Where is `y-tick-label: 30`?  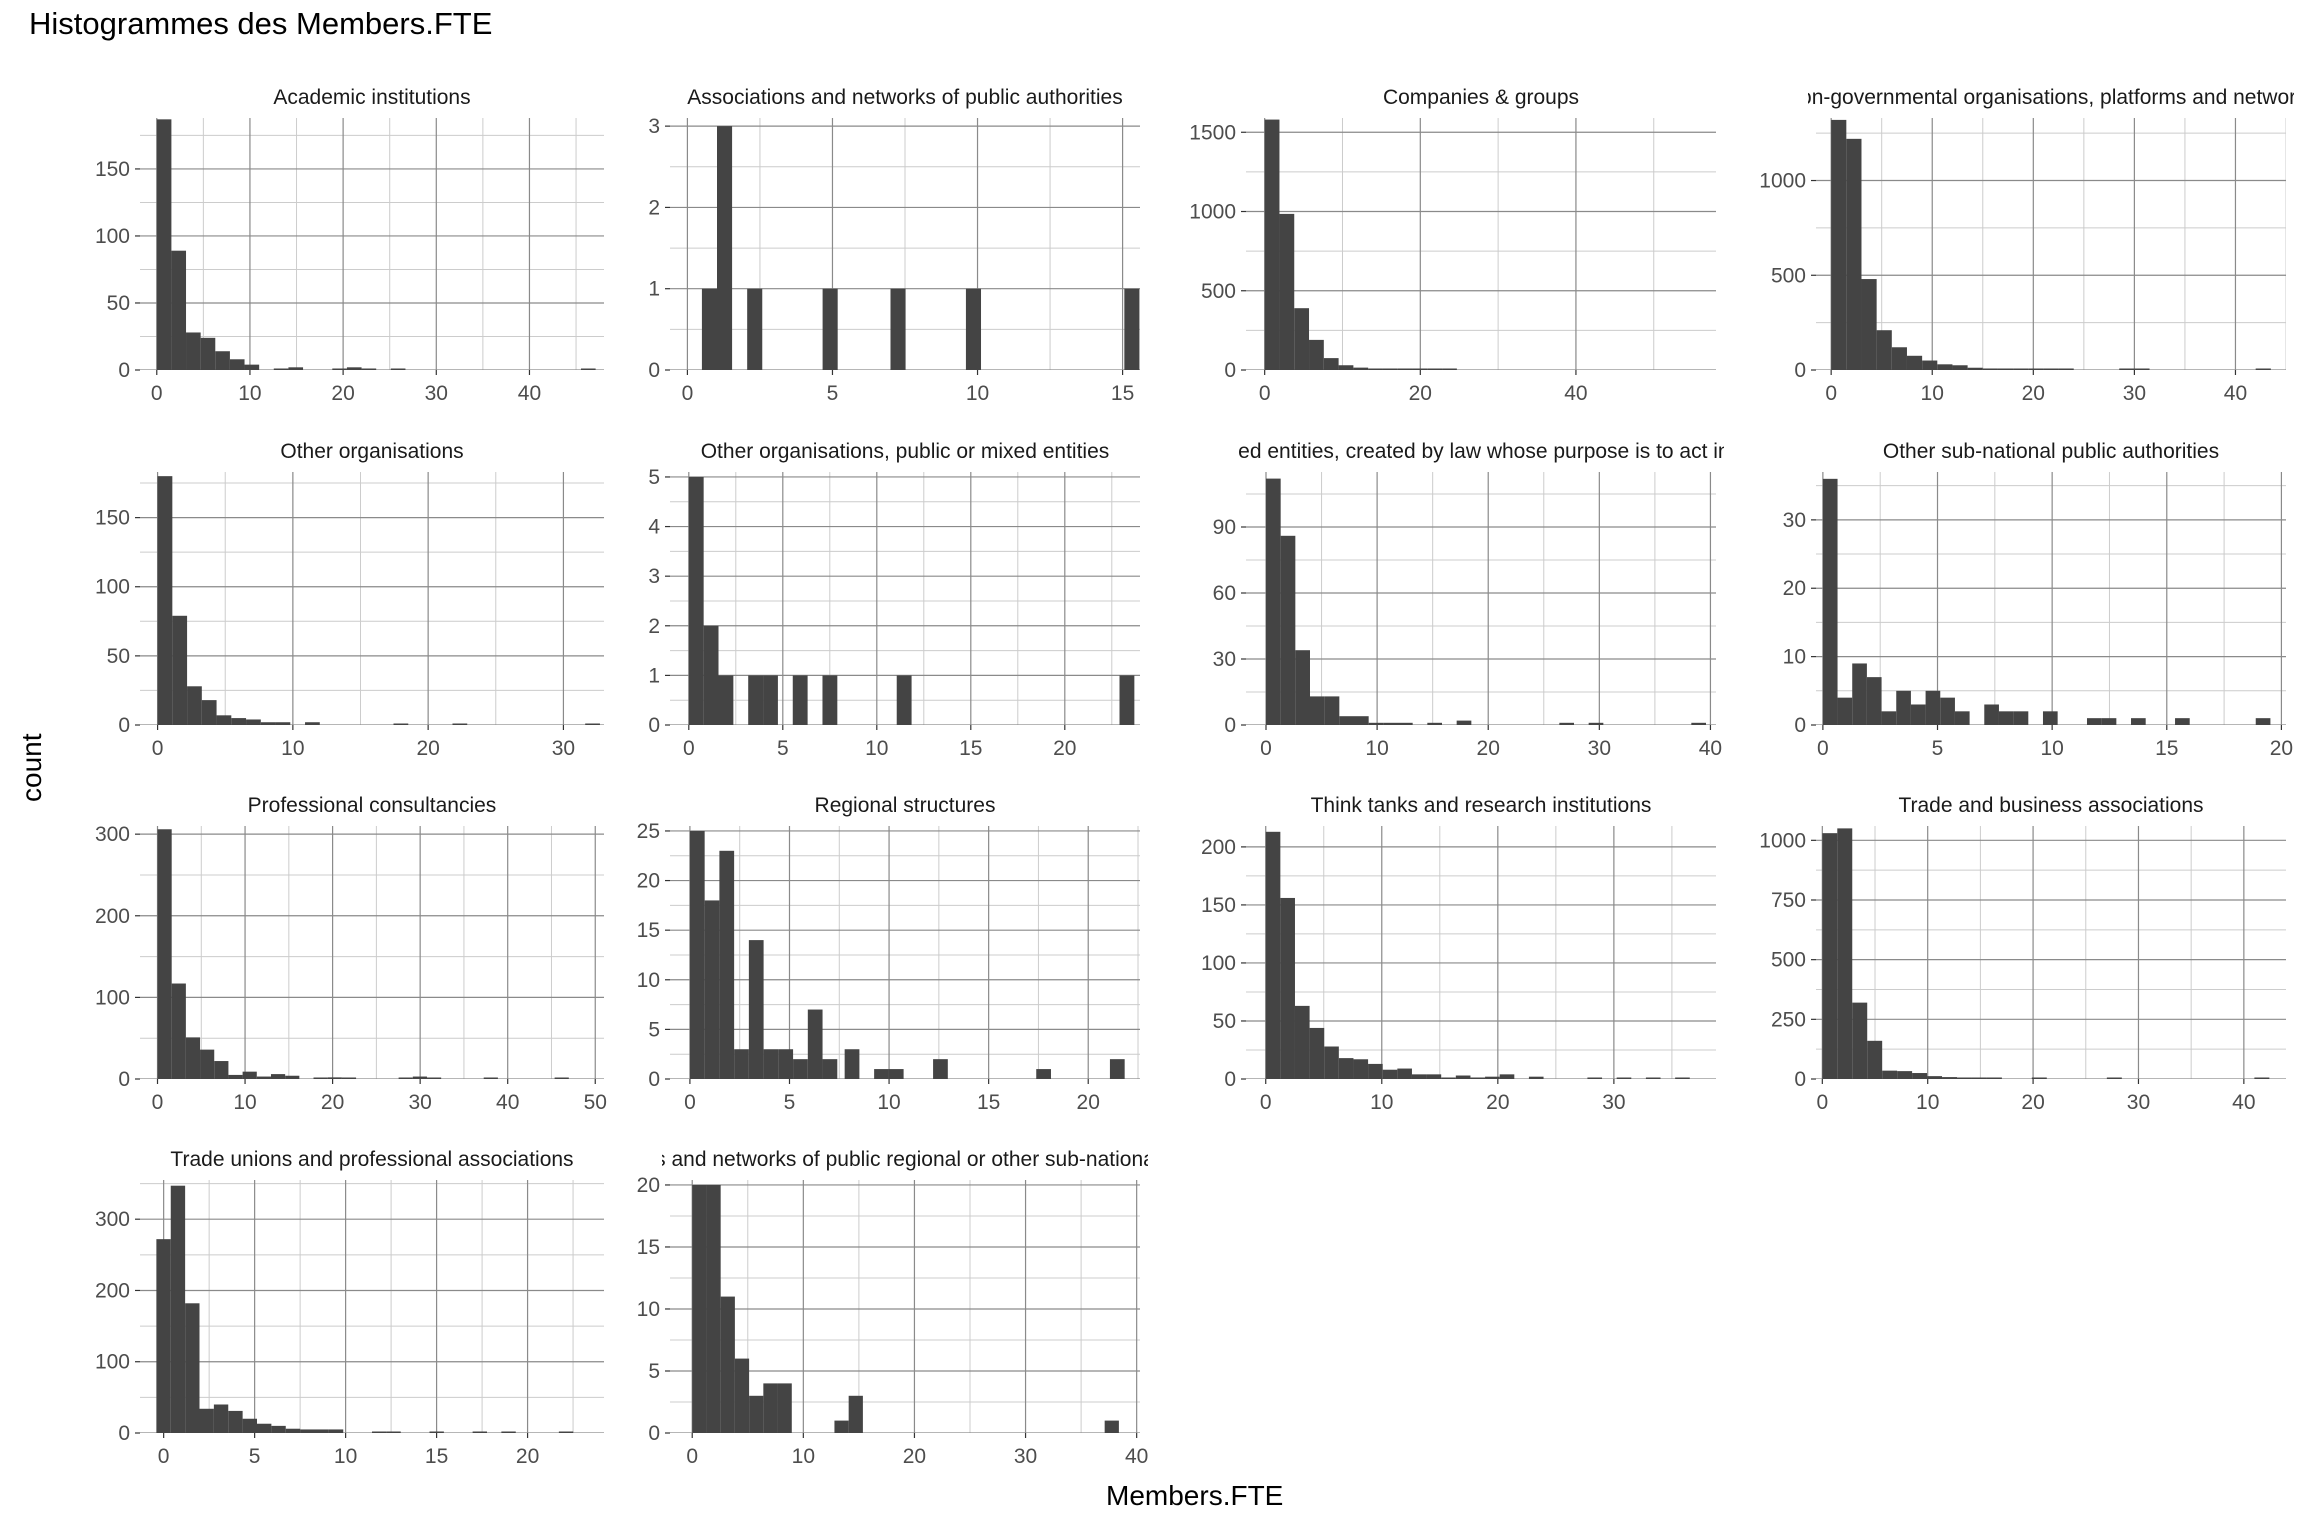 y-tick-label: 30 is located at coordinates (1794, 520).